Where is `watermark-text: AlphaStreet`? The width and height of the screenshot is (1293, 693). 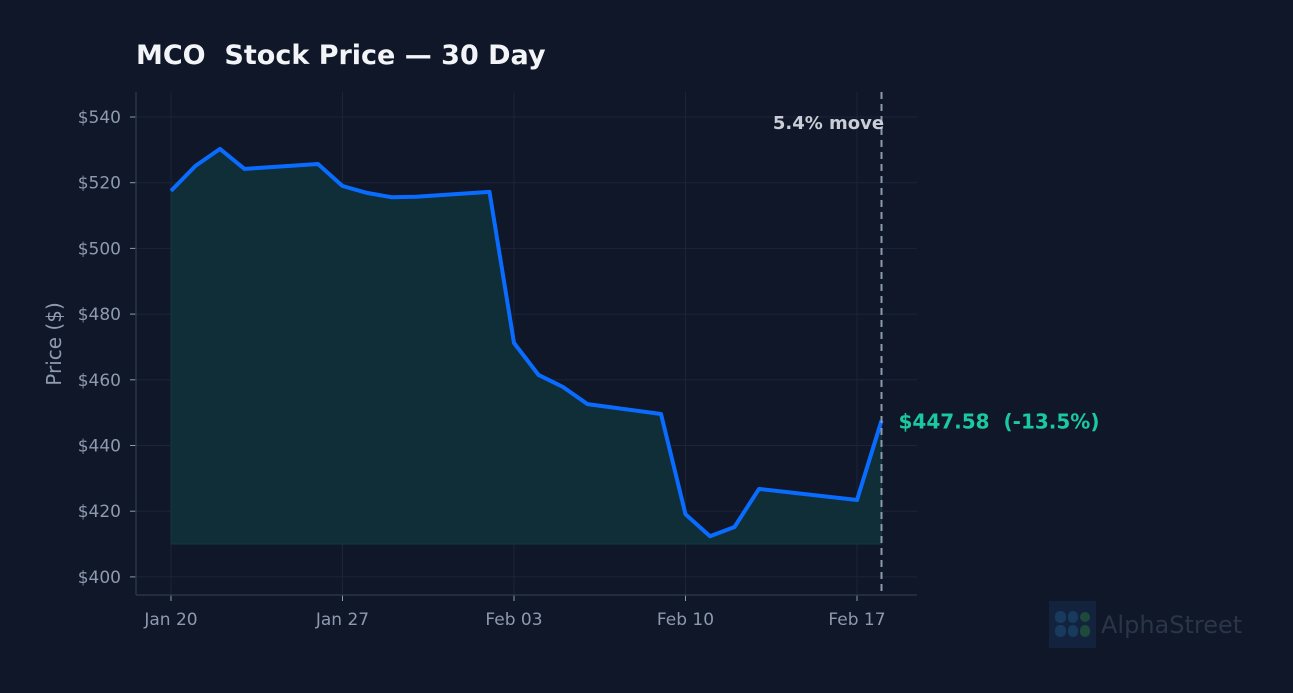
watermark-text: AlphaStreet is located at coordinates (1172, 624).